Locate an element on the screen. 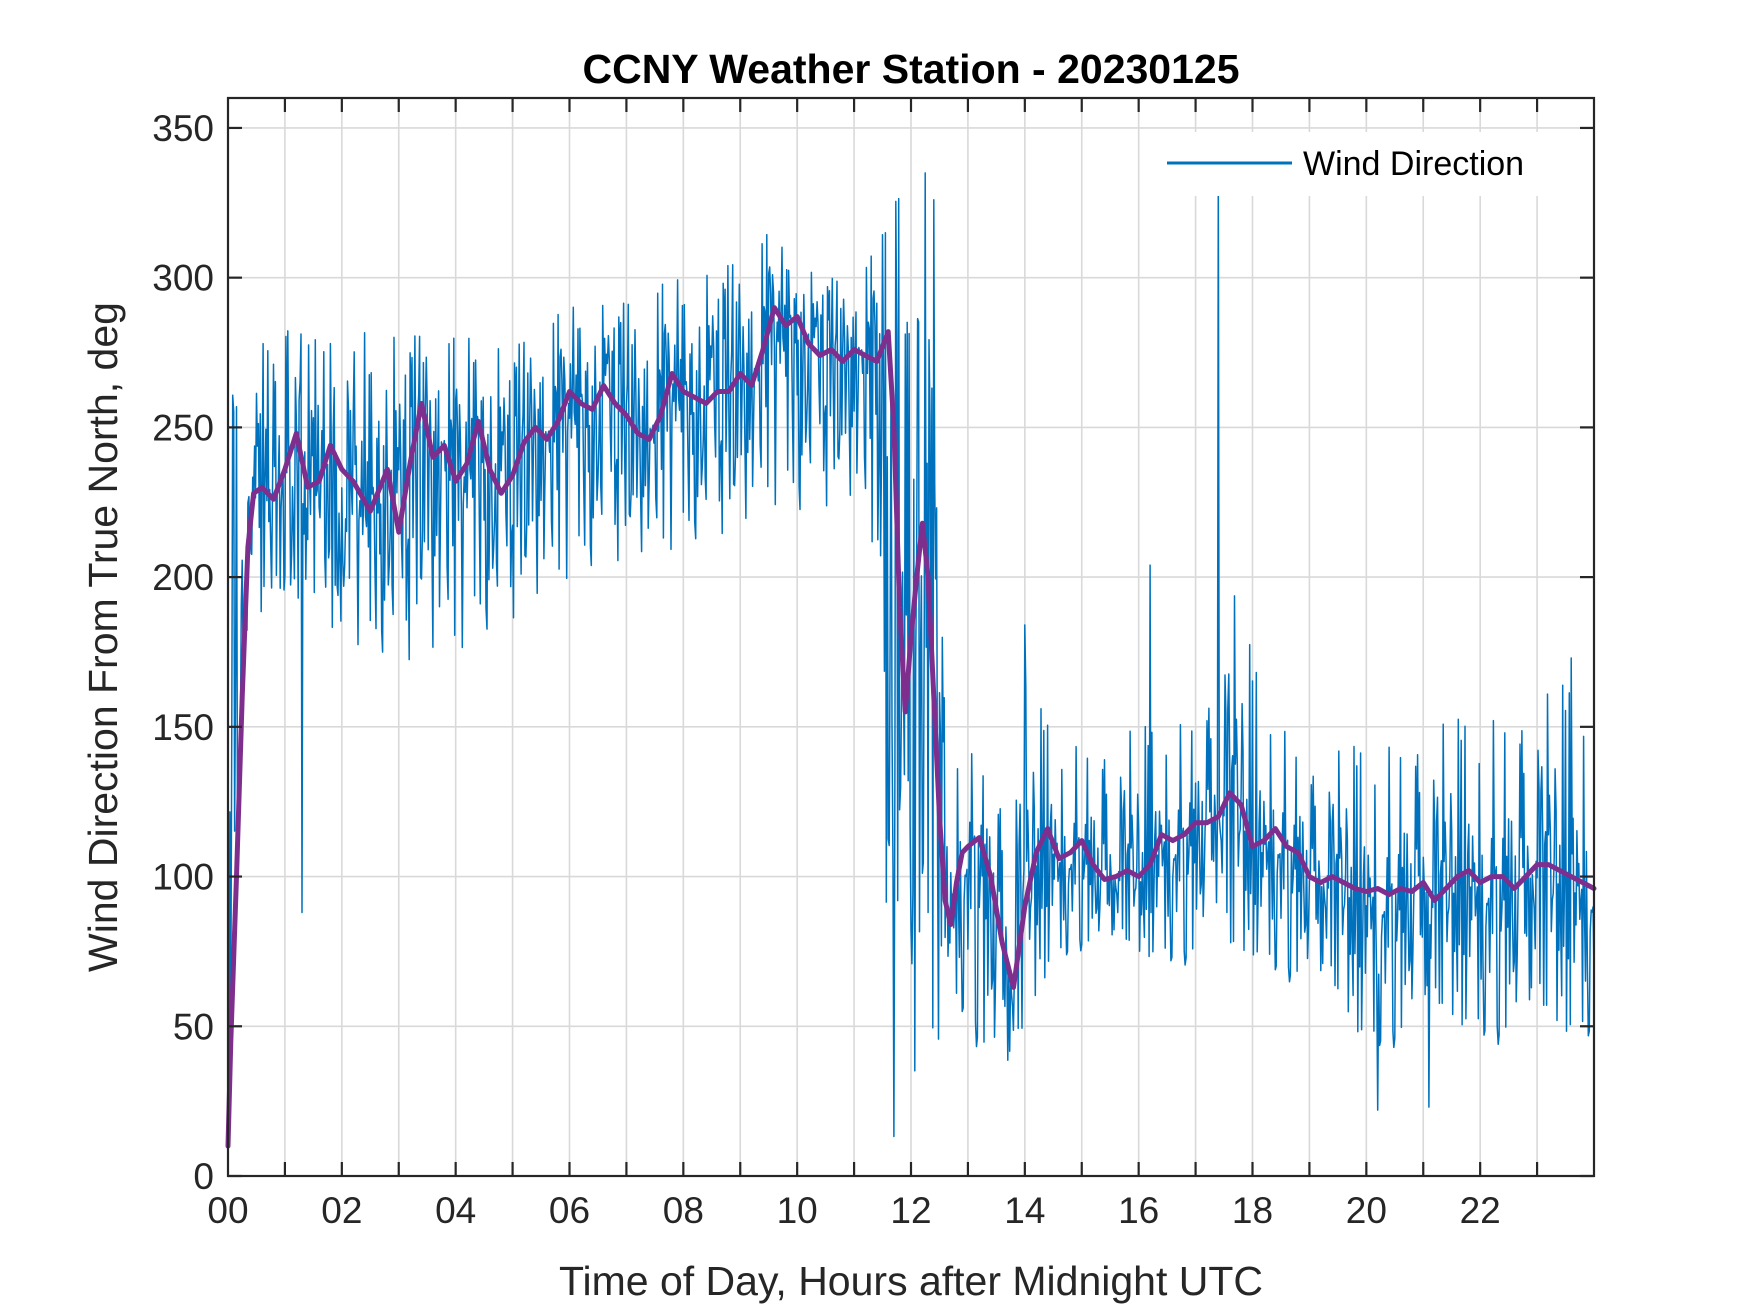 The image size is (1750, 1313). legend-label-wind-direction: Wind Direction is located at coordinates (1413, 164).